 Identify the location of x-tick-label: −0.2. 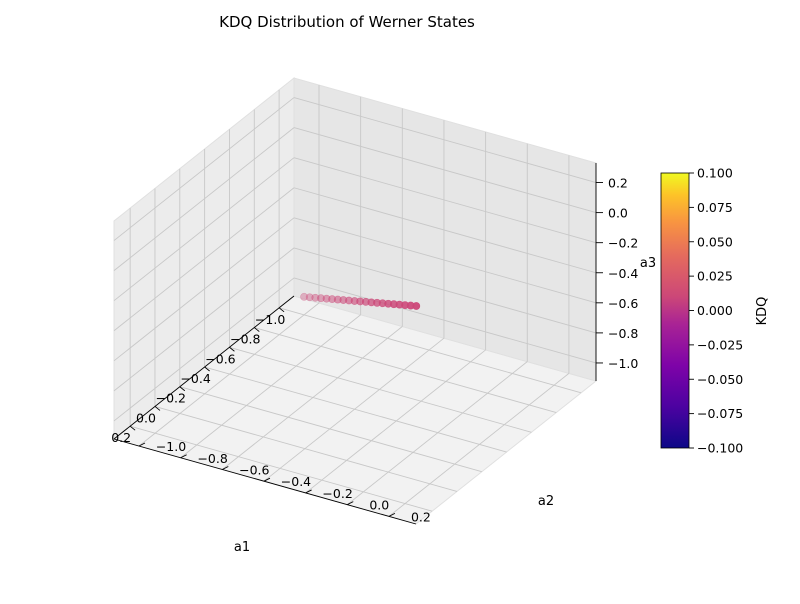
(171, 398).